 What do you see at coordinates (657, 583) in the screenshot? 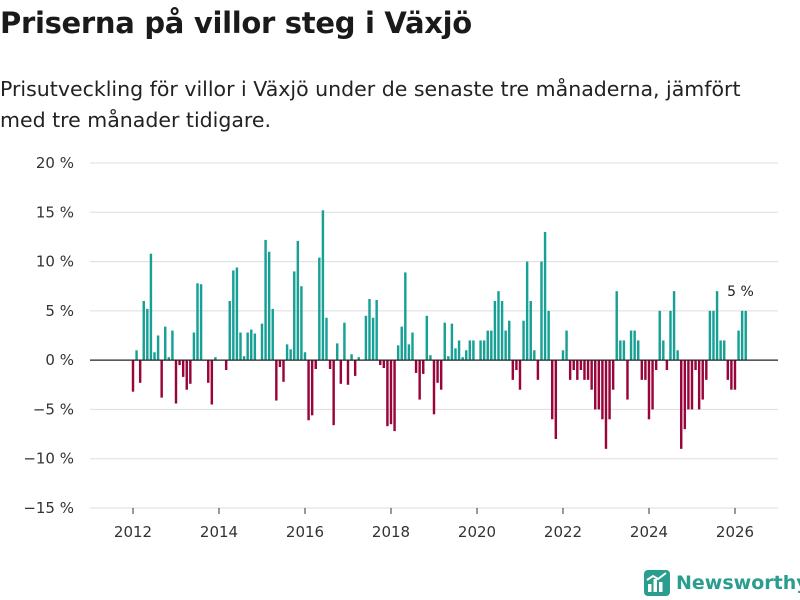
I see `newsworthy-logo-icon` at bounding box center [657, 583].